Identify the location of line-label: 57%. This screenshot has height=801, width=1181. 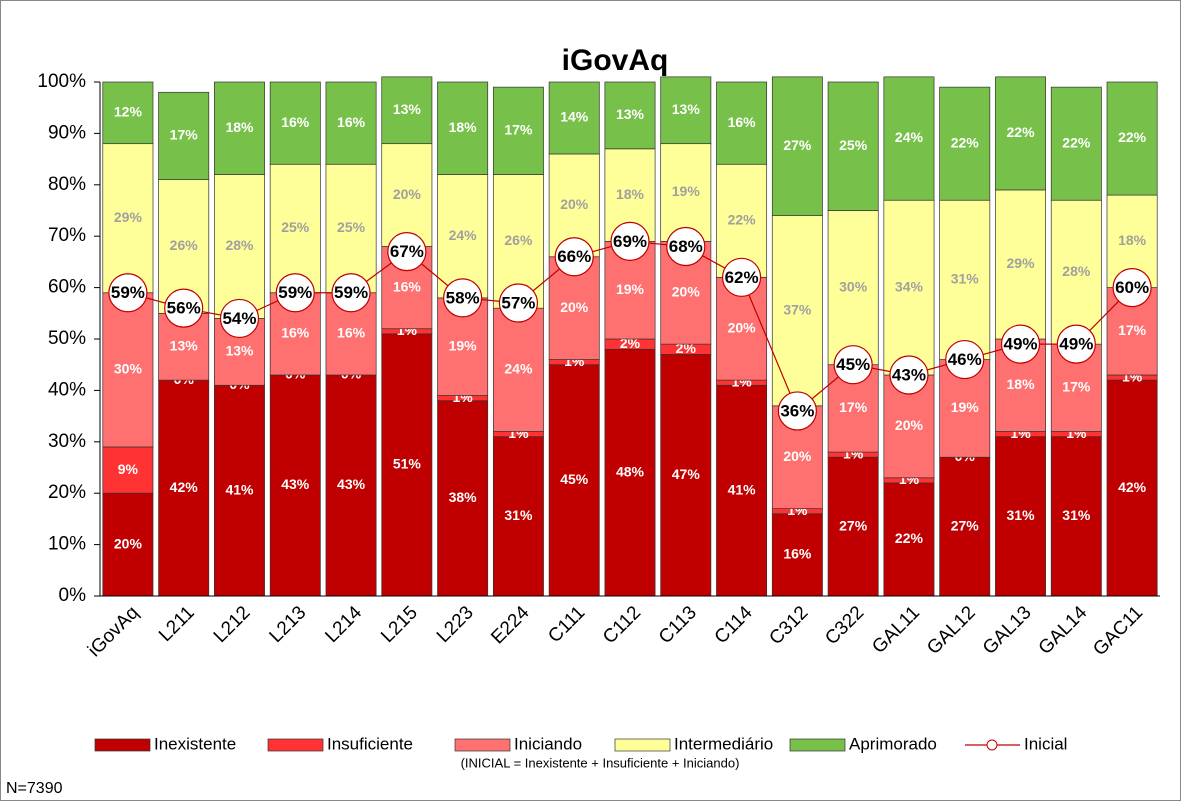
(518, 303).